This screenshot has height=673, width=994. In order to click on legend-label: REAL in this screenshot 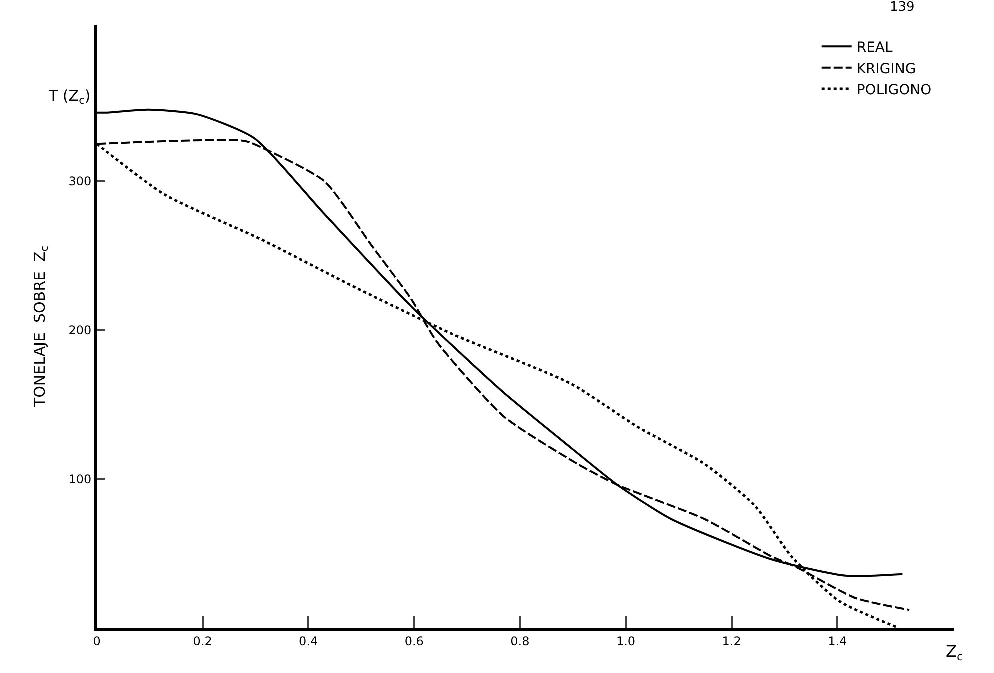, I will do `click(875, 48)`.